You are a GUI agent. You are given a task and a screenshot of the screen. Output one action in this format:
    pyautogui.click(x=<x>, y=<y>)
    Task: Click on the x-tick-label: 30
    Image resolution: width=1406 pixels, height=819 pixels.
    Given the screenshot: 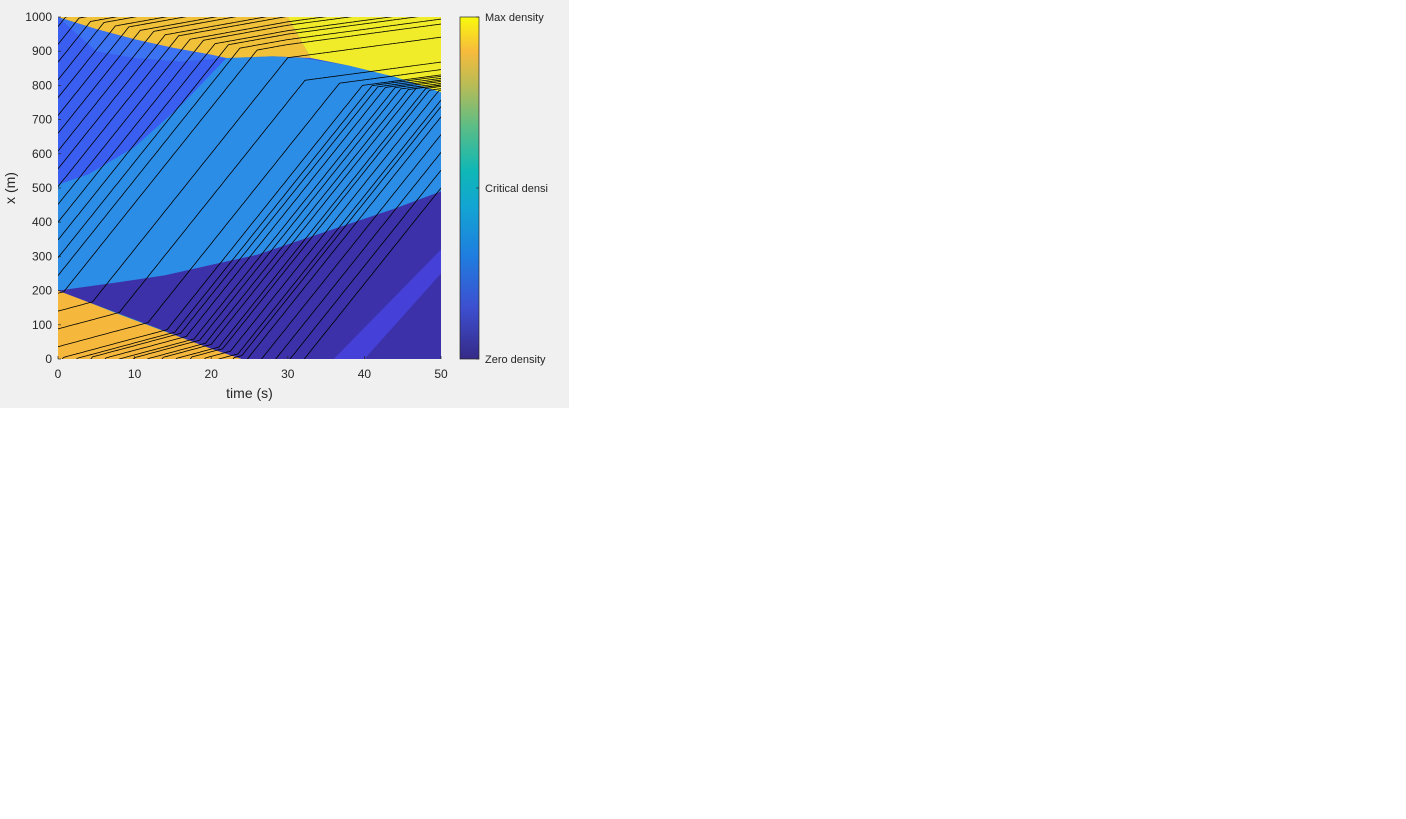 What is the action you would take?
    pyautogui.click(x=288, y=374)
    